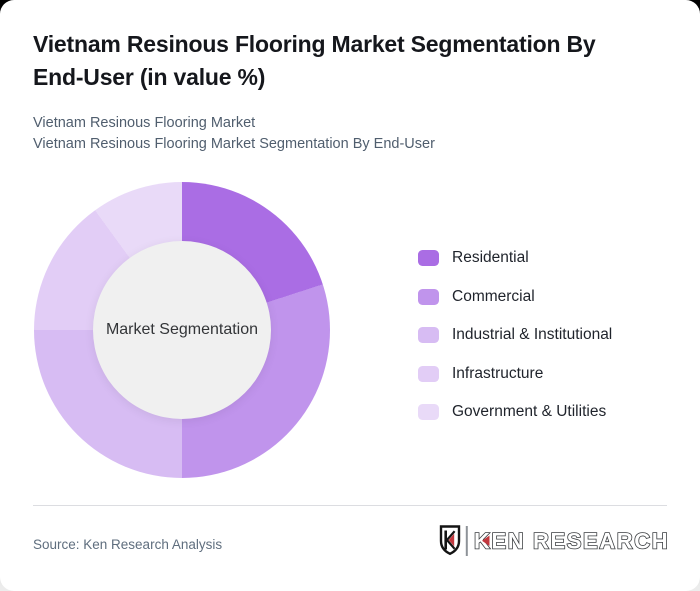 The height and width of the screenshot is (591, 700). Describe the element at coordinates (571, 541) in the screenshot. I see `logo-wordmark: KEN RESEARCH` at that location.